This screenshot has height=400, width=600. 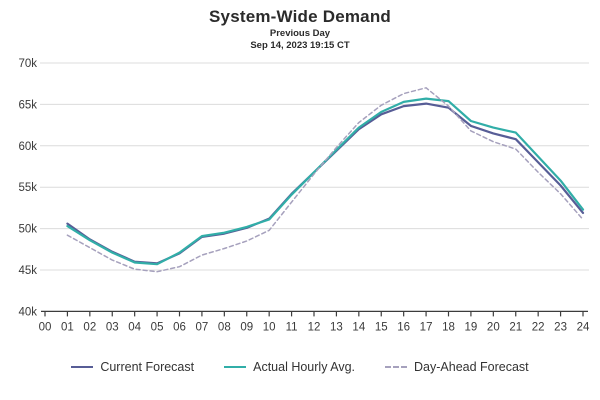 What do you see at coordinates (471, 327) in the screenshot?
I see `x-tick-label-19: 19` at bounding box center [471, 327].